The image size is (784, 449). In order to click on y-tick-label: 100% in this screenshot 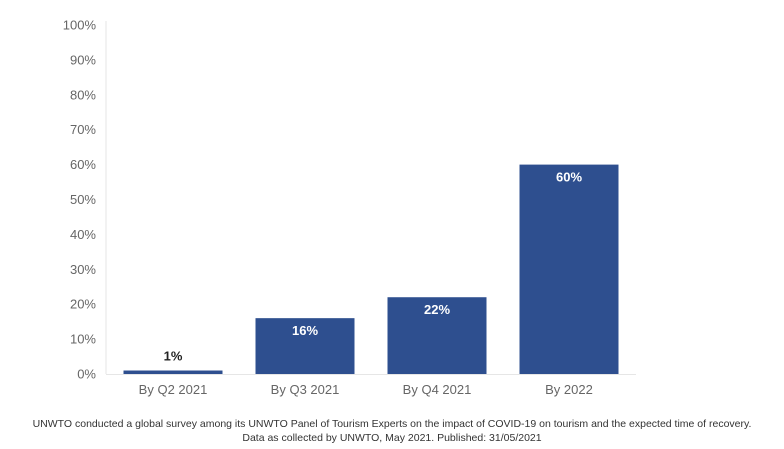, I will do `click(80, 25)`.